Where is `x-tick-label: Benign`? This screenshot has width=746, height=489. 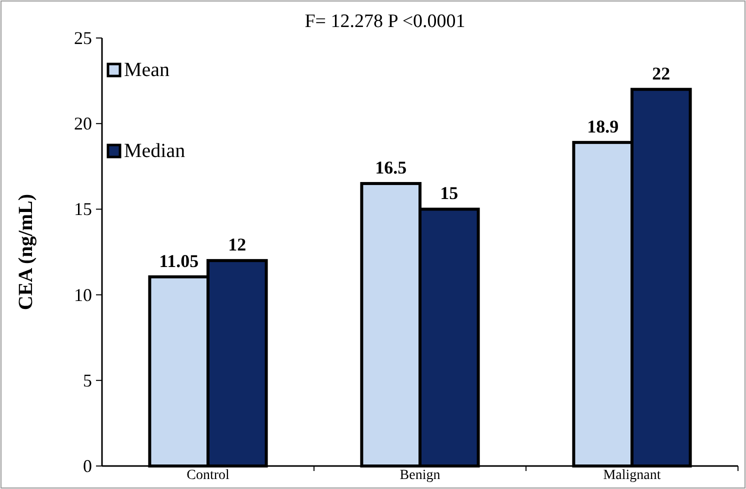 x-tick-label: Benign is located at coordinates (420, 475).